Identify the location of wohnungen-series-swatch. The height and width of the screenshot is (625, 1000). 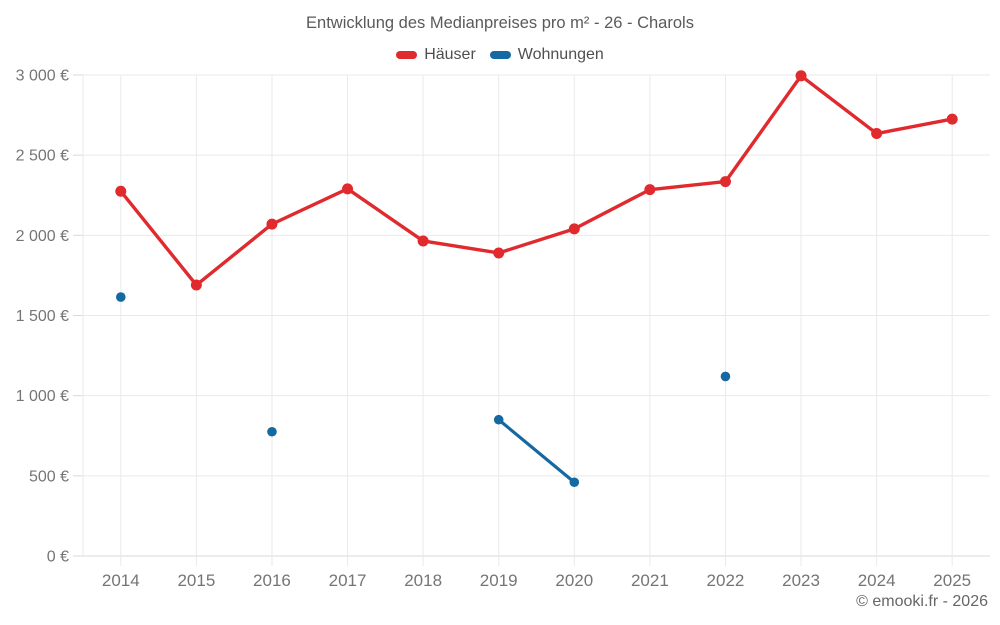
(500, 55).